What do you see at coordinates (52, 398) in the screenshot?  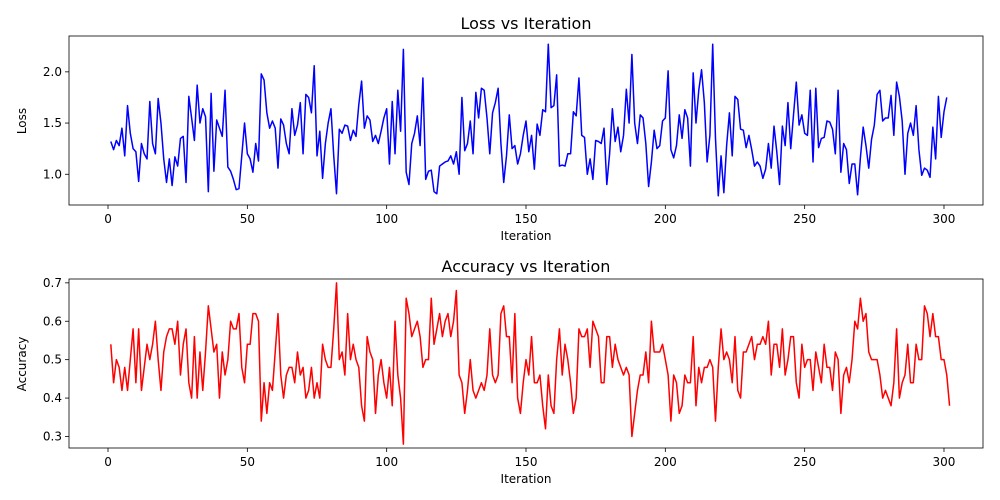 I see `accuracy-y-tick-label: 0.4` at bounding box center [52, 398].